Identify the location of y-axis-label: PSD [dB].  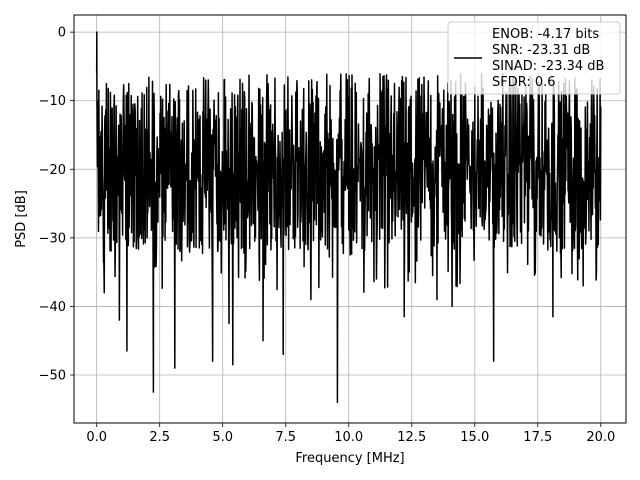
(21, 219).